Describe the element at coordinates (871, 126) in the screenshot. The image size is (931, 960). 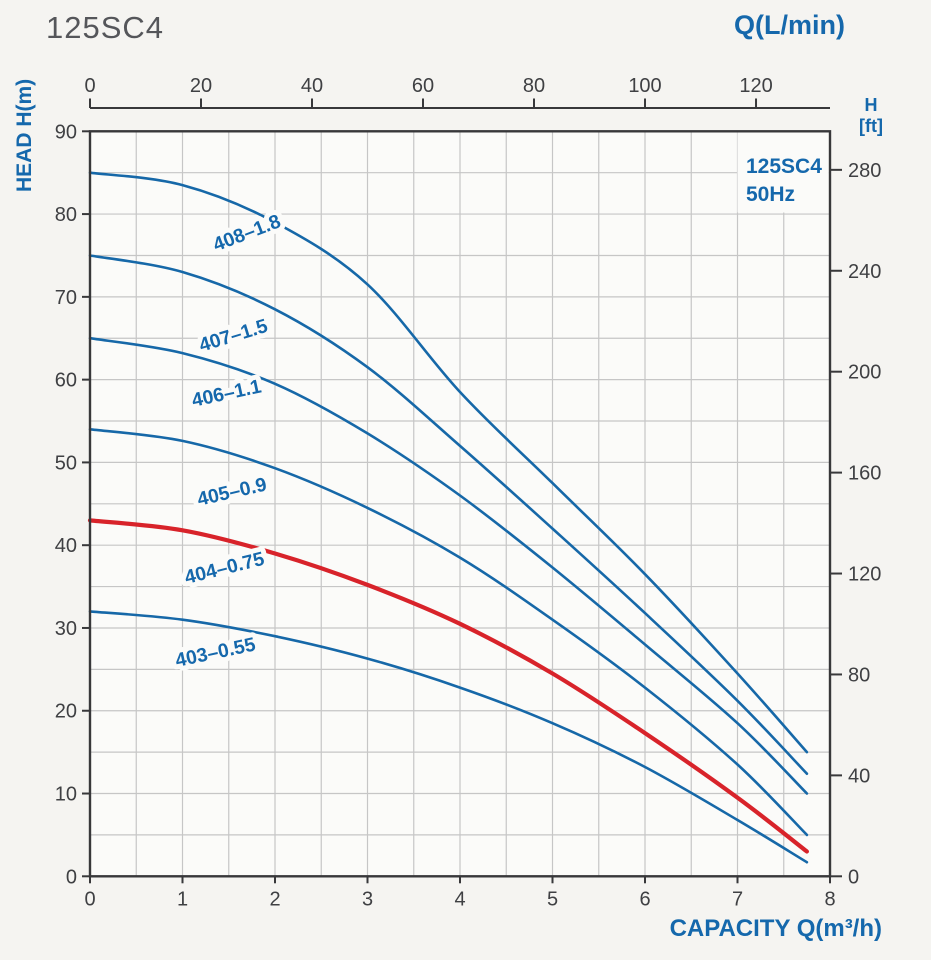
I see `right-axis-title-line2: [ft]` at that location.